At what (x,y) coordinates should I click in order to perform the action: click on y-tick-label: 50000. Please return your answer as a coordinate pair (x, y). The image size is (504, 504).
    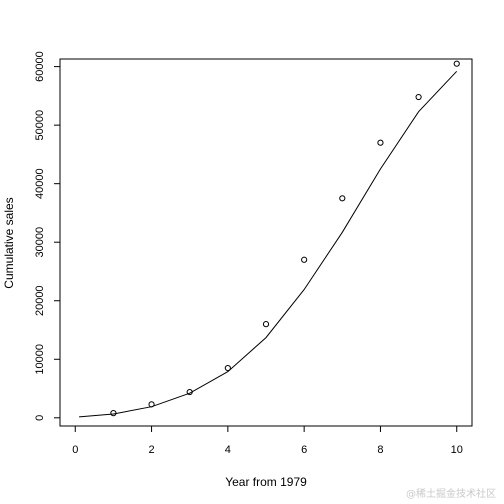
    Looking at the image, I should click on (40, 125).